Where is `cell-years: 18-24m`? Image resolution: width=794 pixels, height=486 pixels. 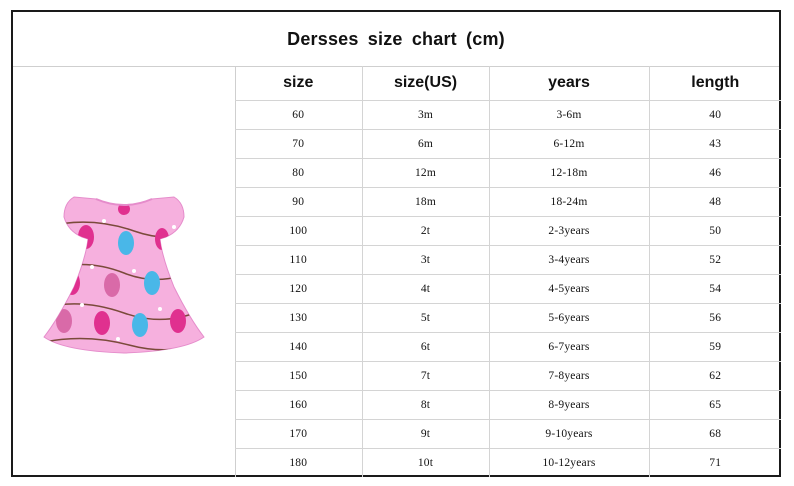
cell-years: 18-24m is located at coordinates (569, 202).